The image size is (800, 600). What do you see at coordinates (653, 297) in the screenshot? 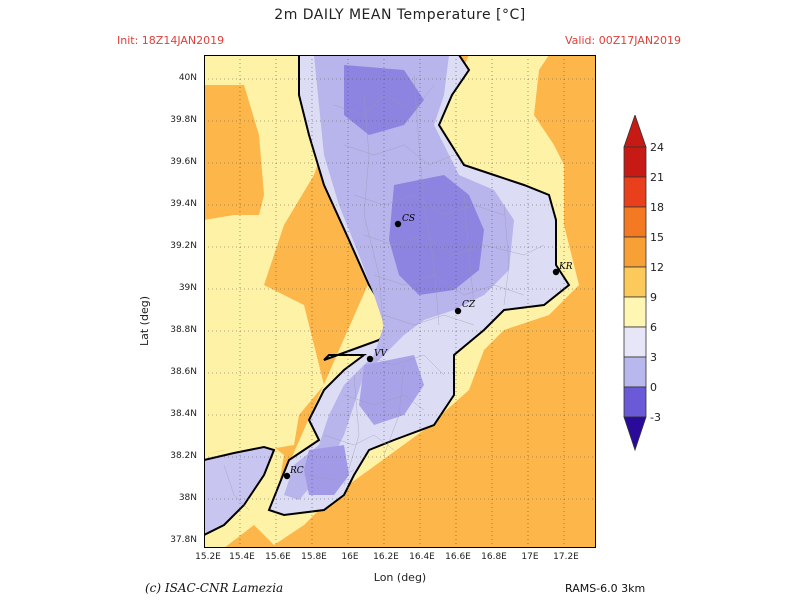
I see `colorbar-label: 9` at bounding box center [653, 297].